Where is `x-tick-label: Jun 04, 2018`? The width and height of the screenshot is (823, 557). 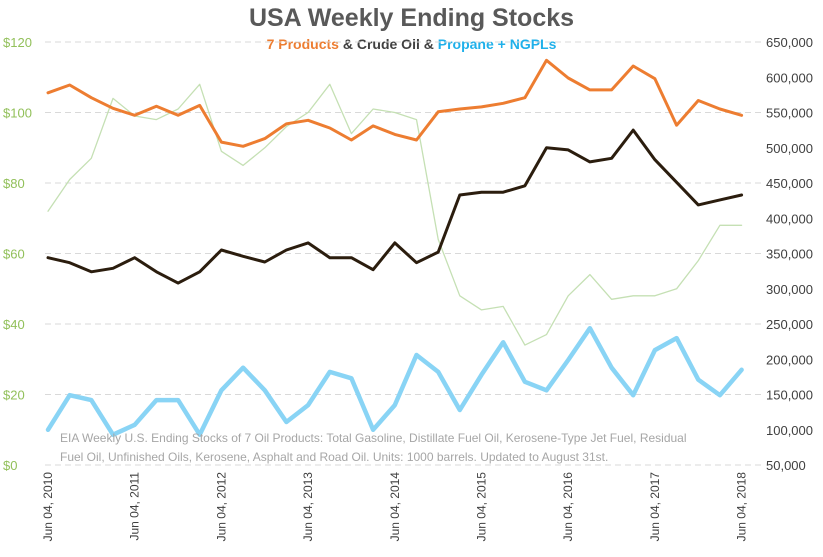 x-tick-label: Jun 04, 2018 is located at coordinates (742, 507).